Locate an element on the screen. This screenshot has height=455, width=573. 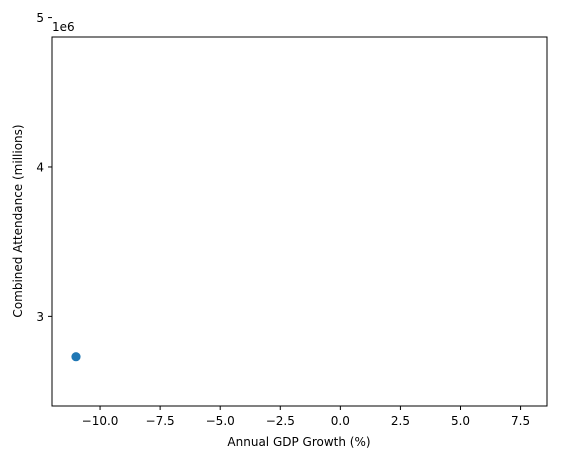
y-axis-label: Combined Attendance (millions) is located at coordinates (18, 220).